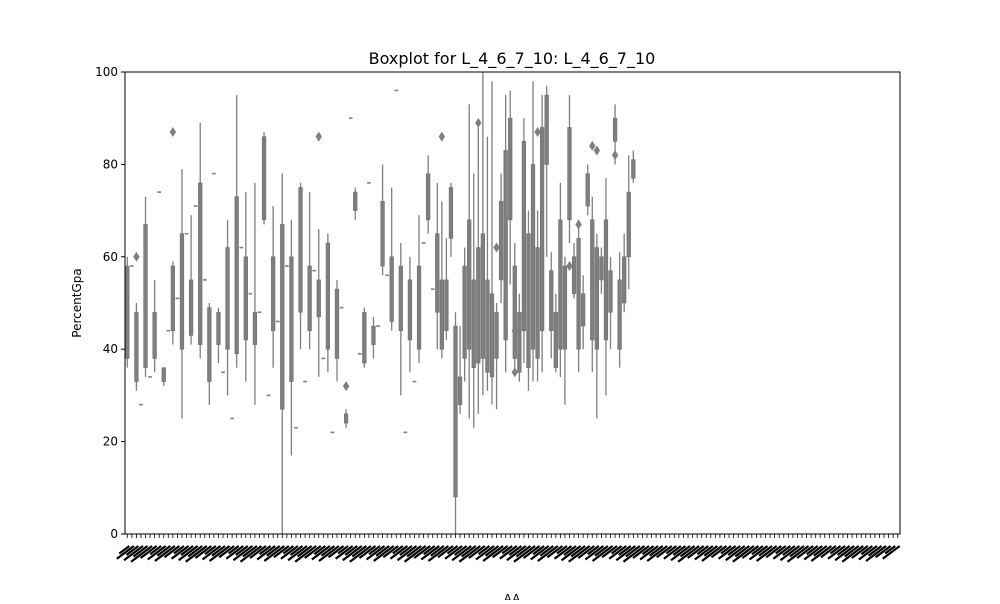  I want to click on y-tick-label: 40, so click(110, 349).